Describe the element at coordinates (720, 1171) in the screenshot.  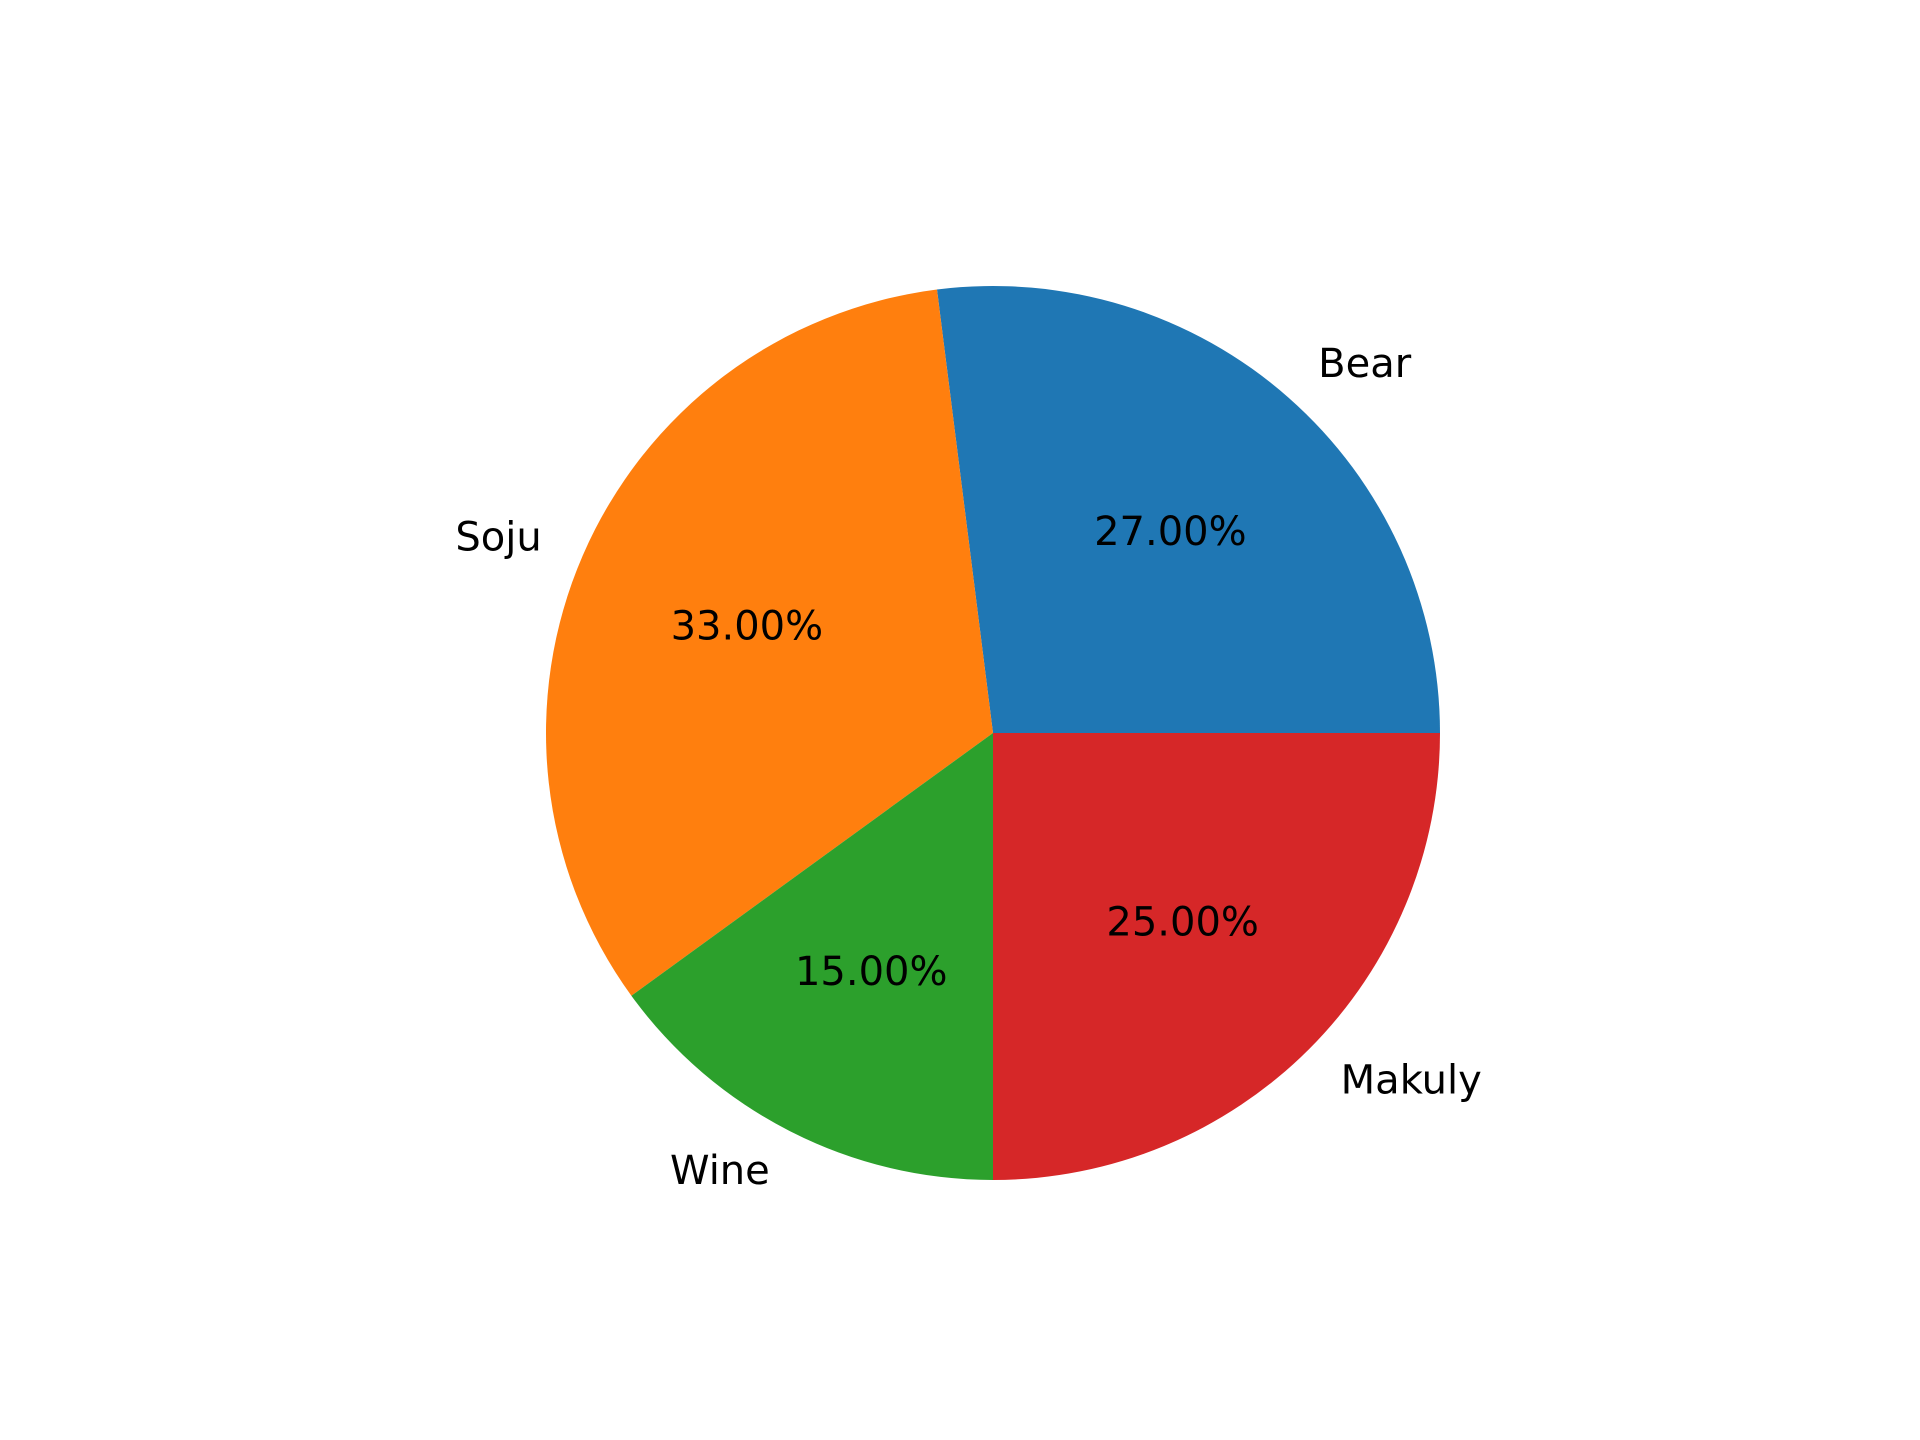
I see `slice-label-wine: Wine` at that location.